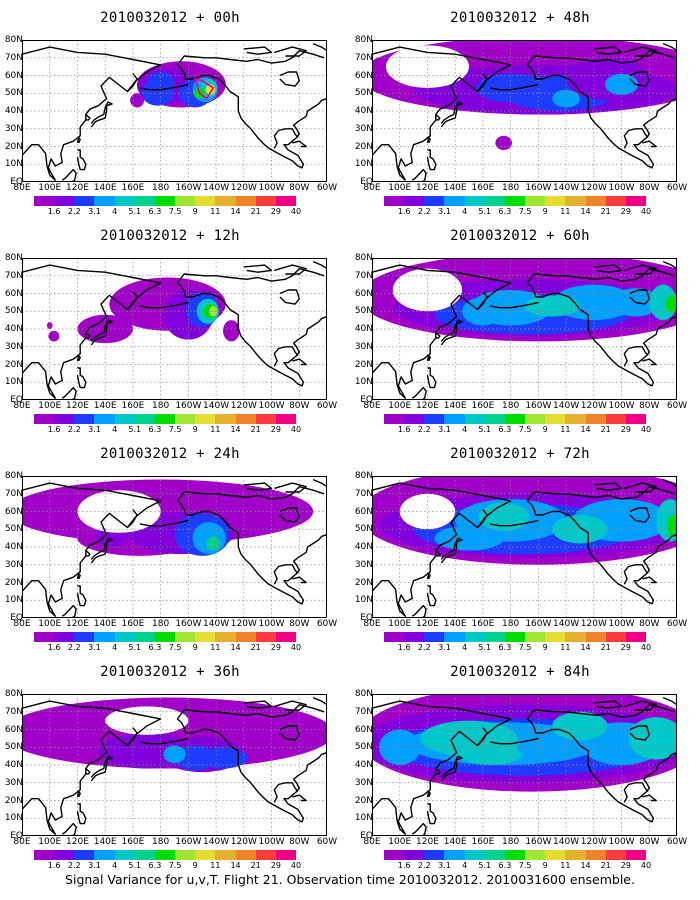  What do you see at coordinates (427, 290) in the screenshot?
I see `low-variance-area` at bounding box center [427, 290].